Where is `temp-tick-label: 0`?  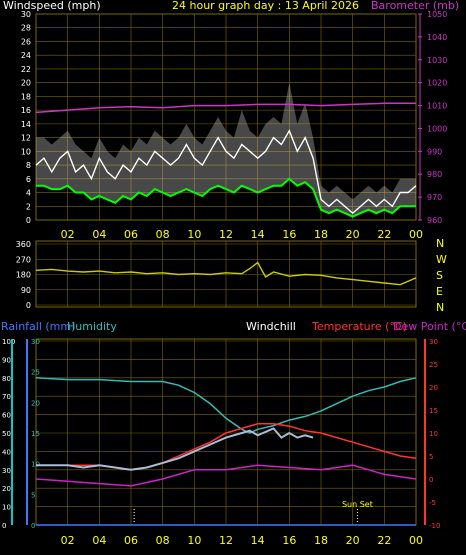 temp-tick-label: 0 is located at coordinates (431, 480).